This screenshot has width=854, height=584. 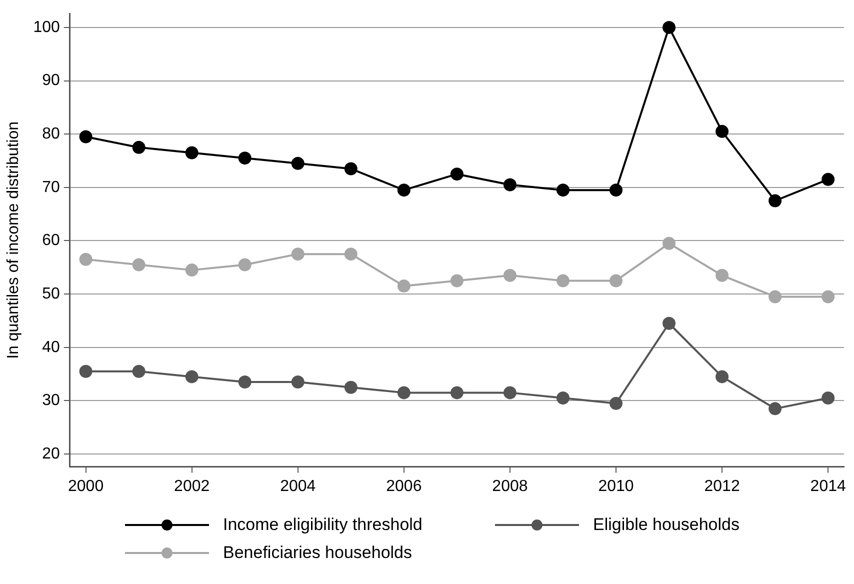 What do you see at coordinates (828, 486) in the screenshot?
I see `x-tick-label: 2014` at bounding box center [828, 486].